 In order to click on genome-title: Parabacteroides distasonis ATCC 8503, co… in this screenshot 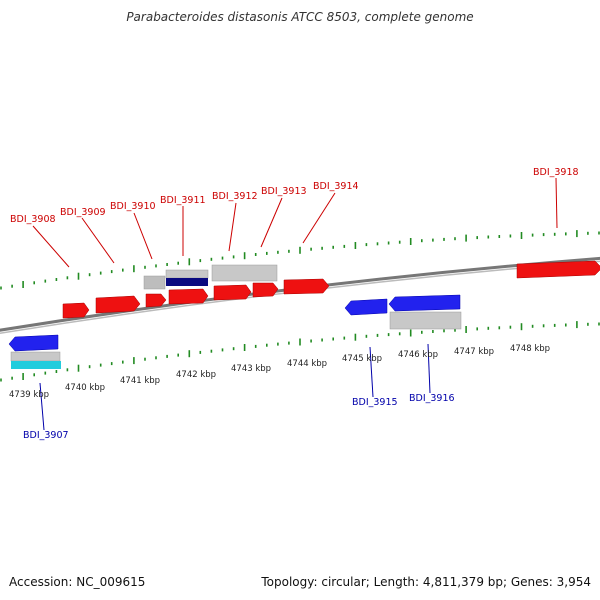, I will do `click(300, 17)`.